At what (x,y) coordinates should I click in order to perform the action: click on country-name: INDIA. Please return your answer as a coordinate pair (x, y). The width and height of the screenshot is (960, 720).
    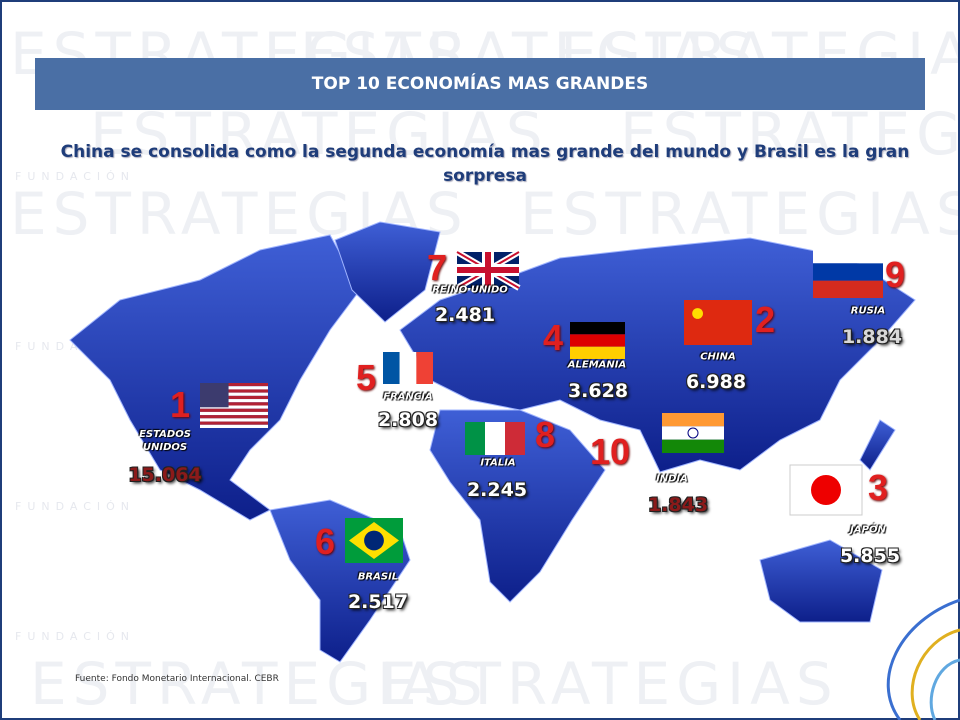
    Looking at the image, I should click on (672, 479).